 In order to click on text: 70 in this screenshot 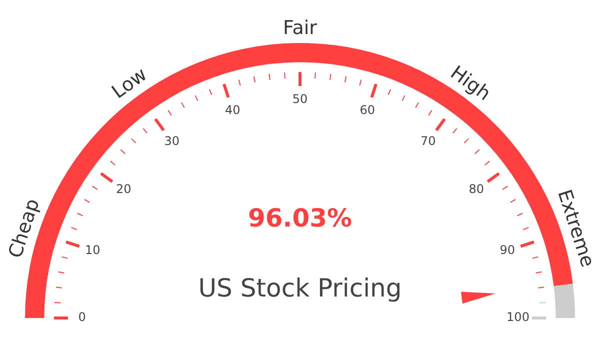, I will do `click(428, 141)`.